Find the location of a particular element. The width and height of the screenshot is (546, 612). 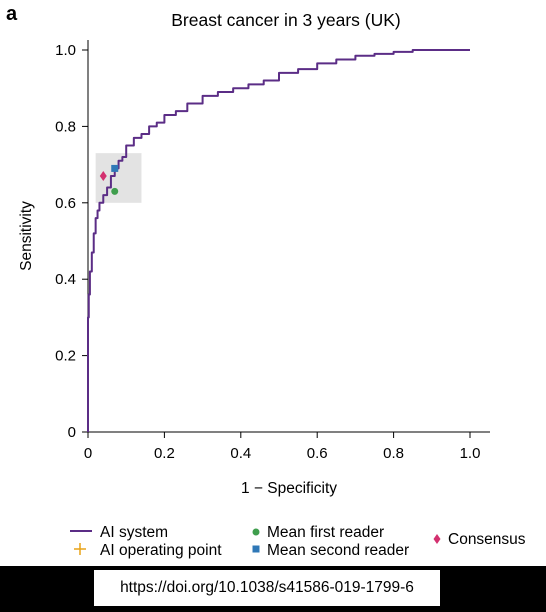

chart-title: Breast cancer in 3 years (UK) is located at coordinates (286, 20).